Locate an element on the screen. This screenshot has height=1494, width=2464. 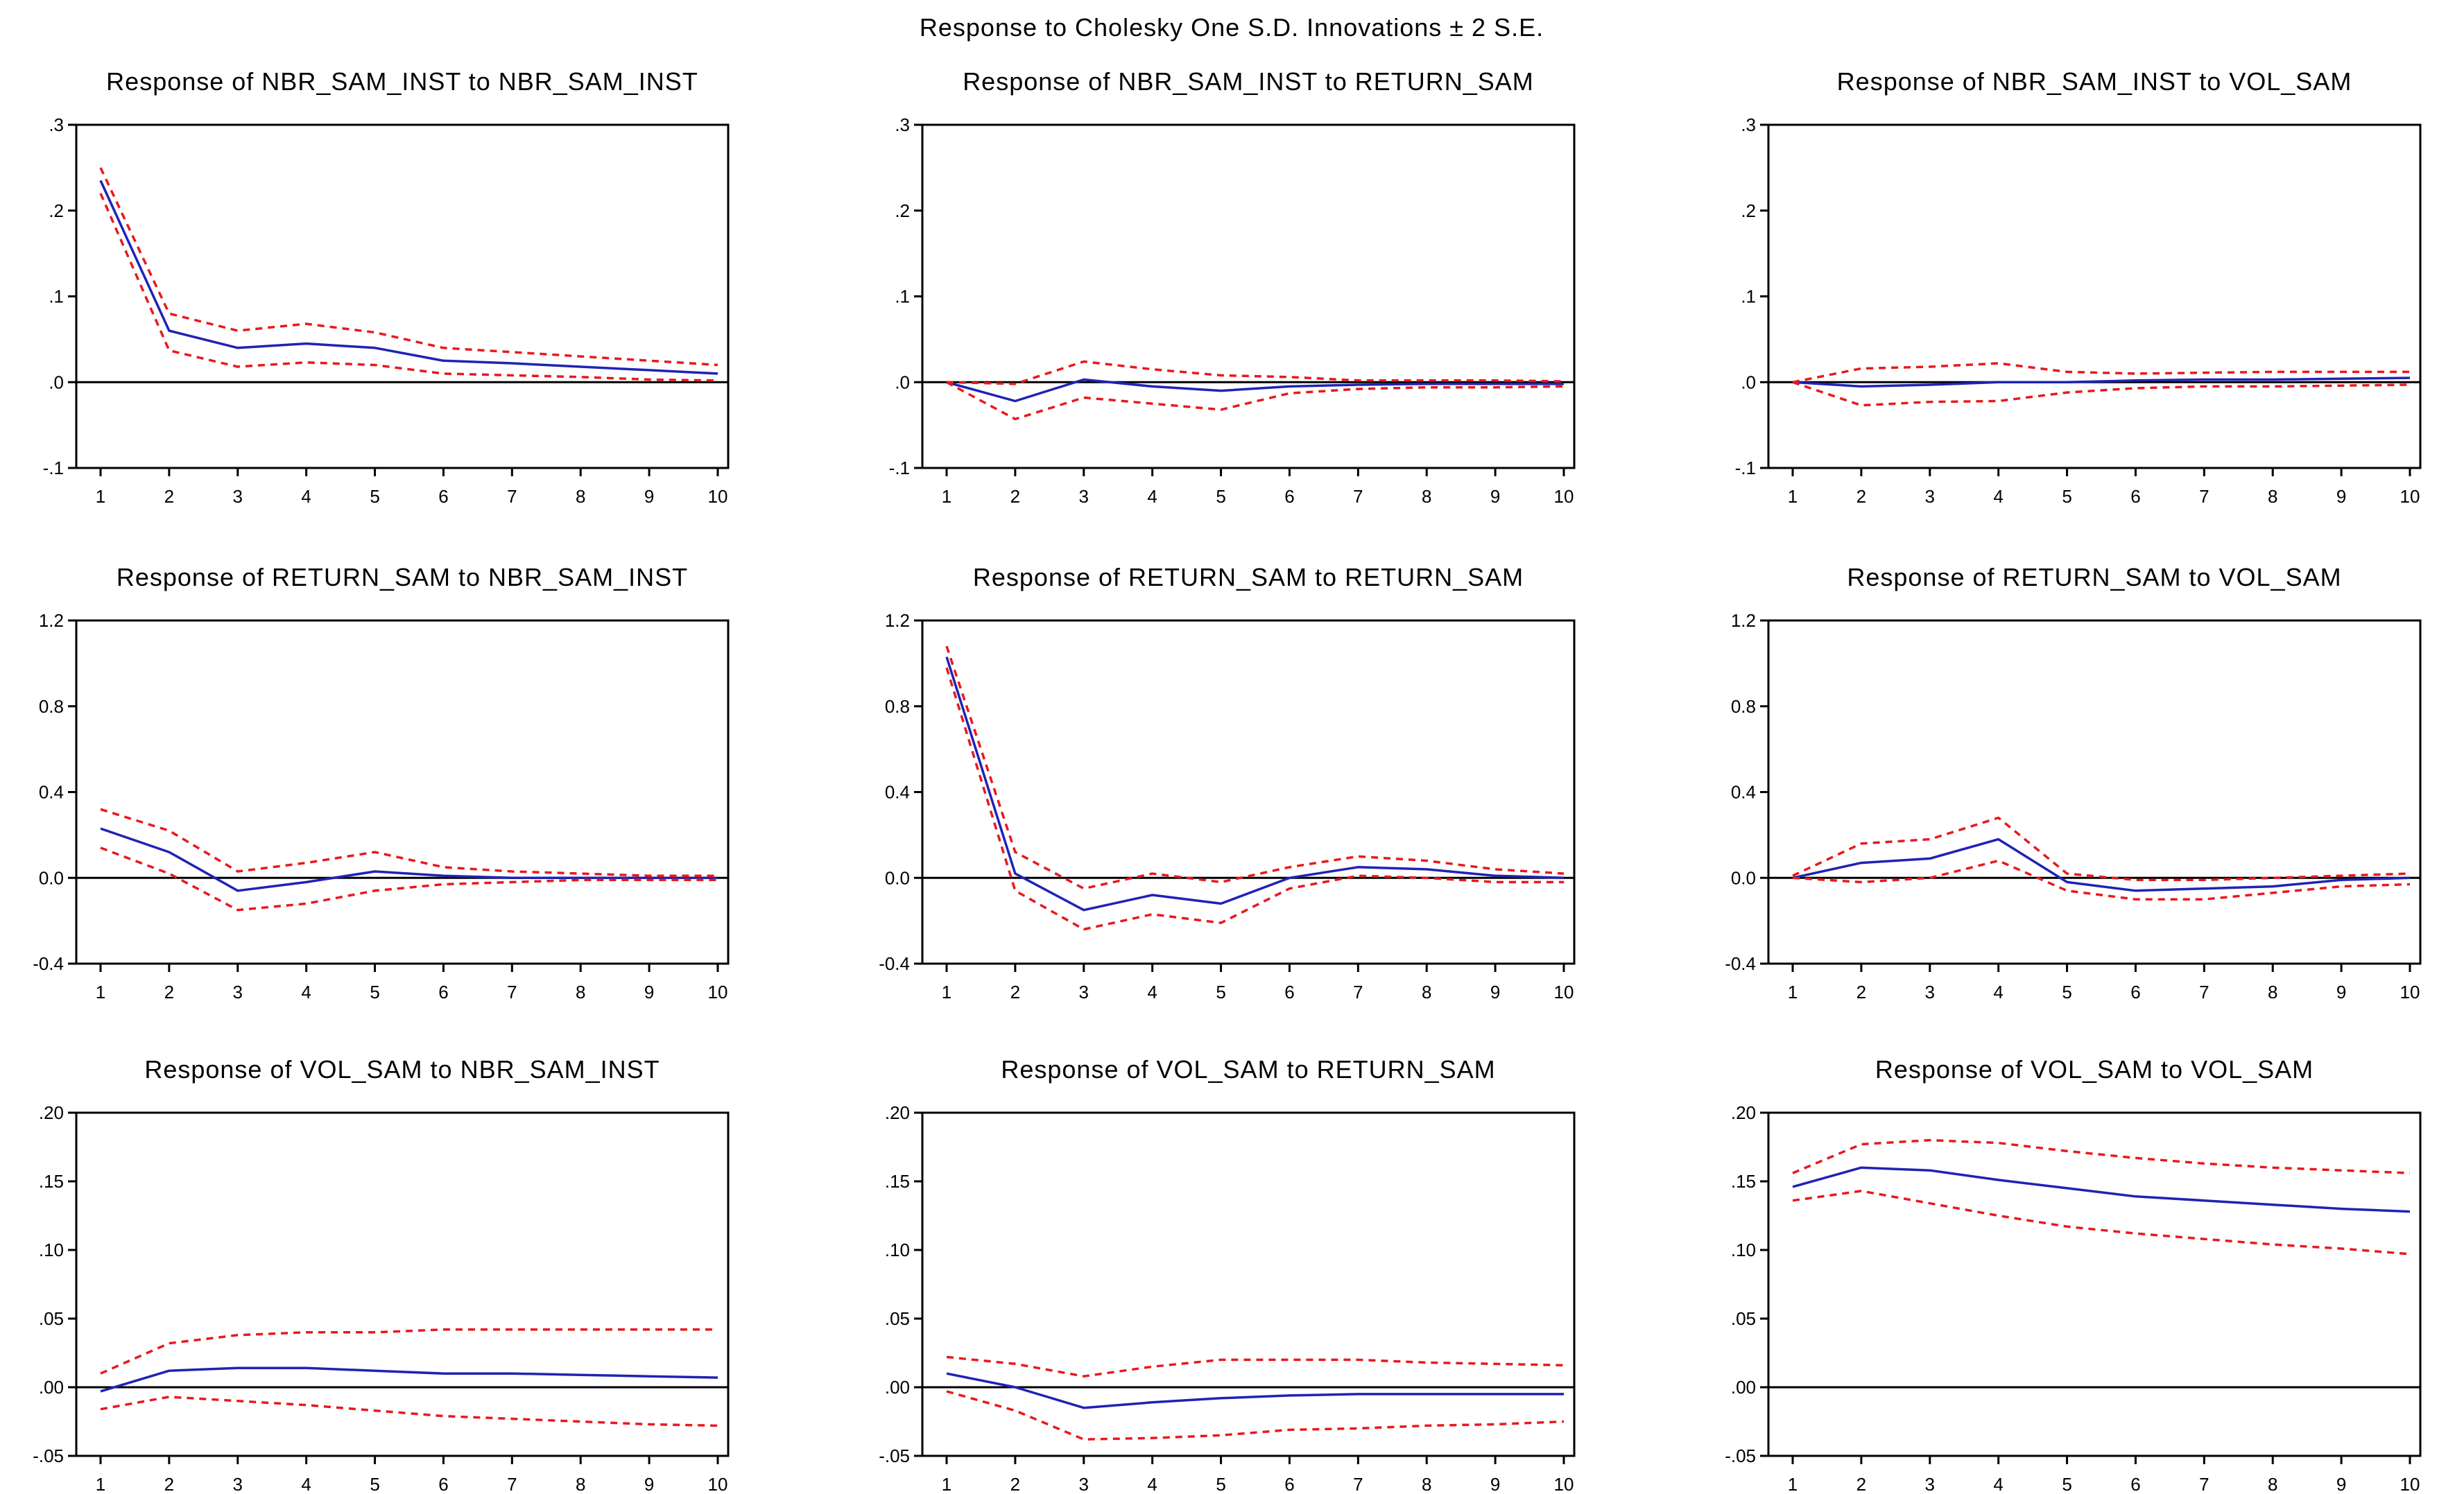
panel-title: Response of RETURN_SAM to NBR_SAM_INST is located at coordinates (402, 577).